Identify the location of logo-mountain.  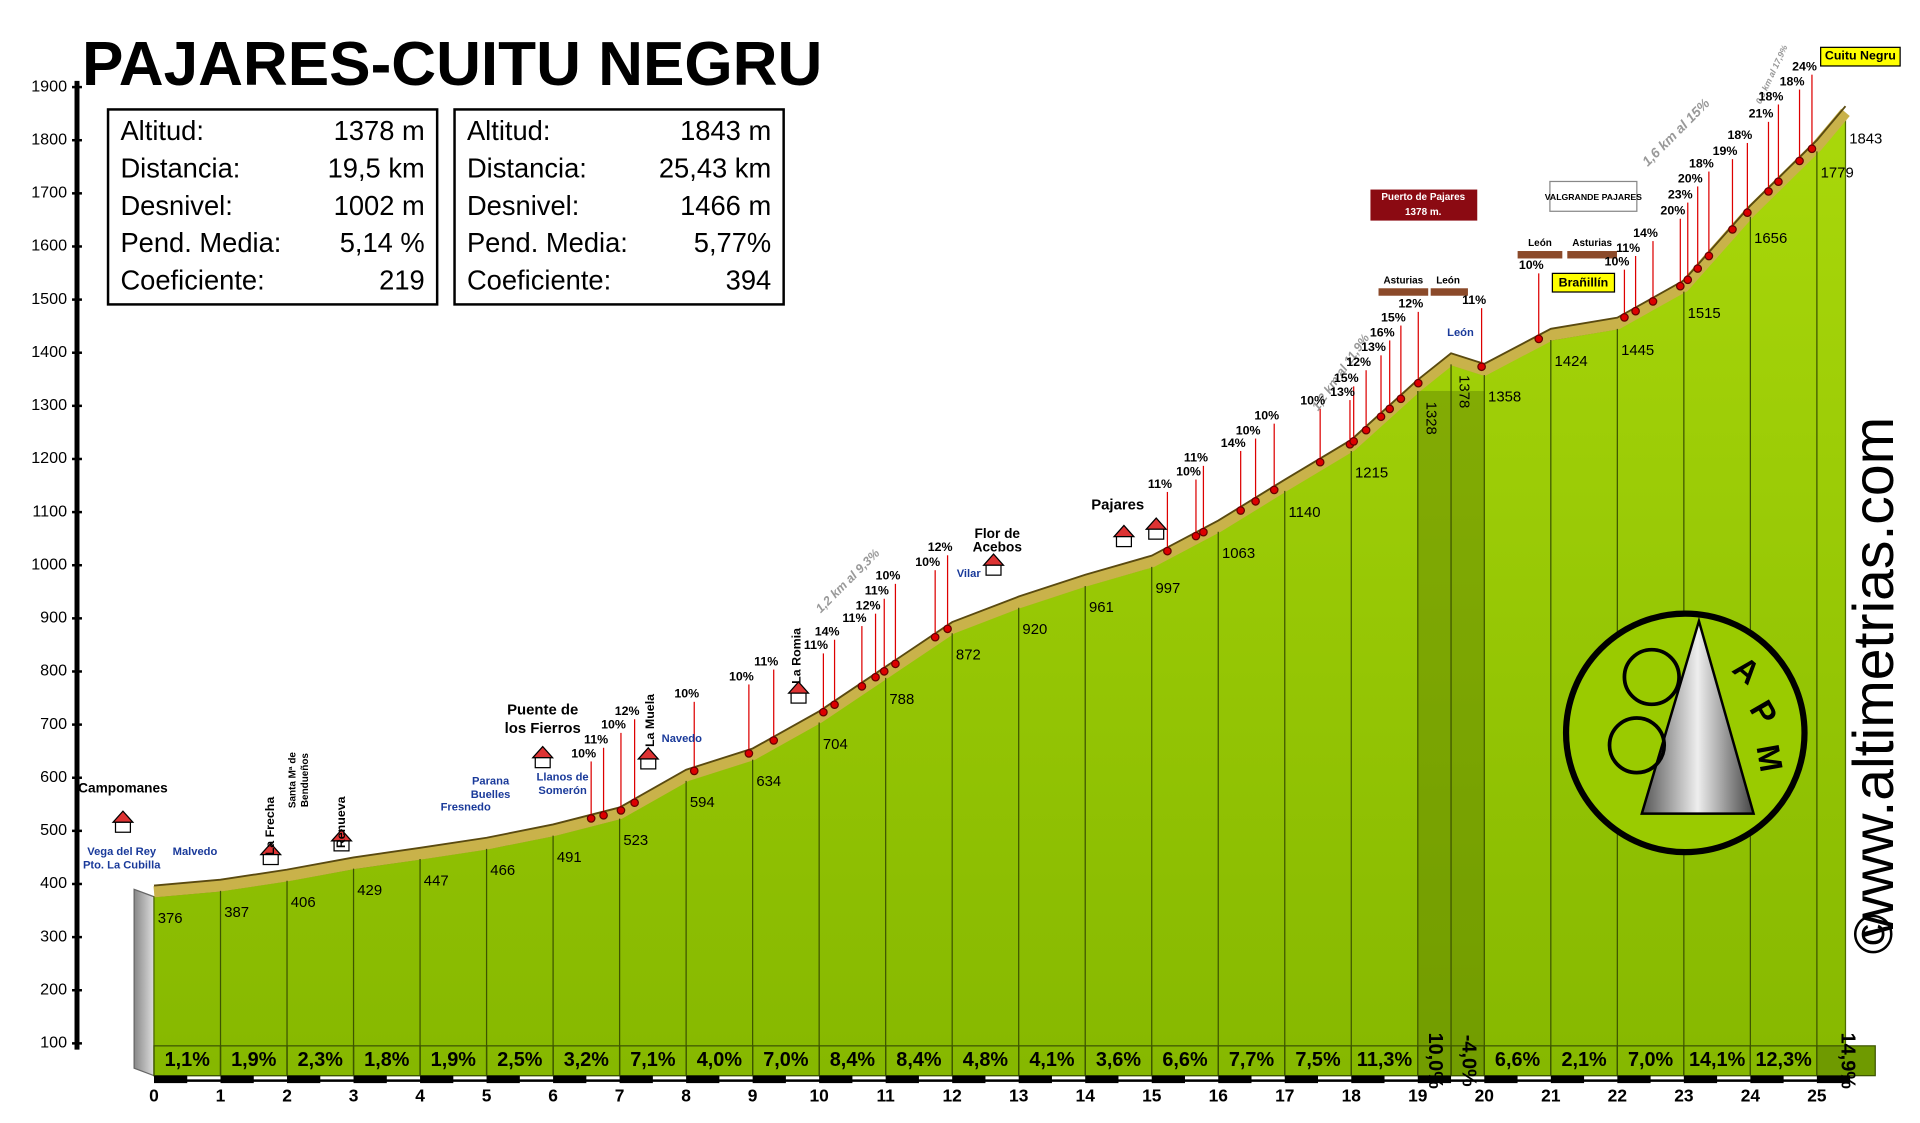
(1698, 715).